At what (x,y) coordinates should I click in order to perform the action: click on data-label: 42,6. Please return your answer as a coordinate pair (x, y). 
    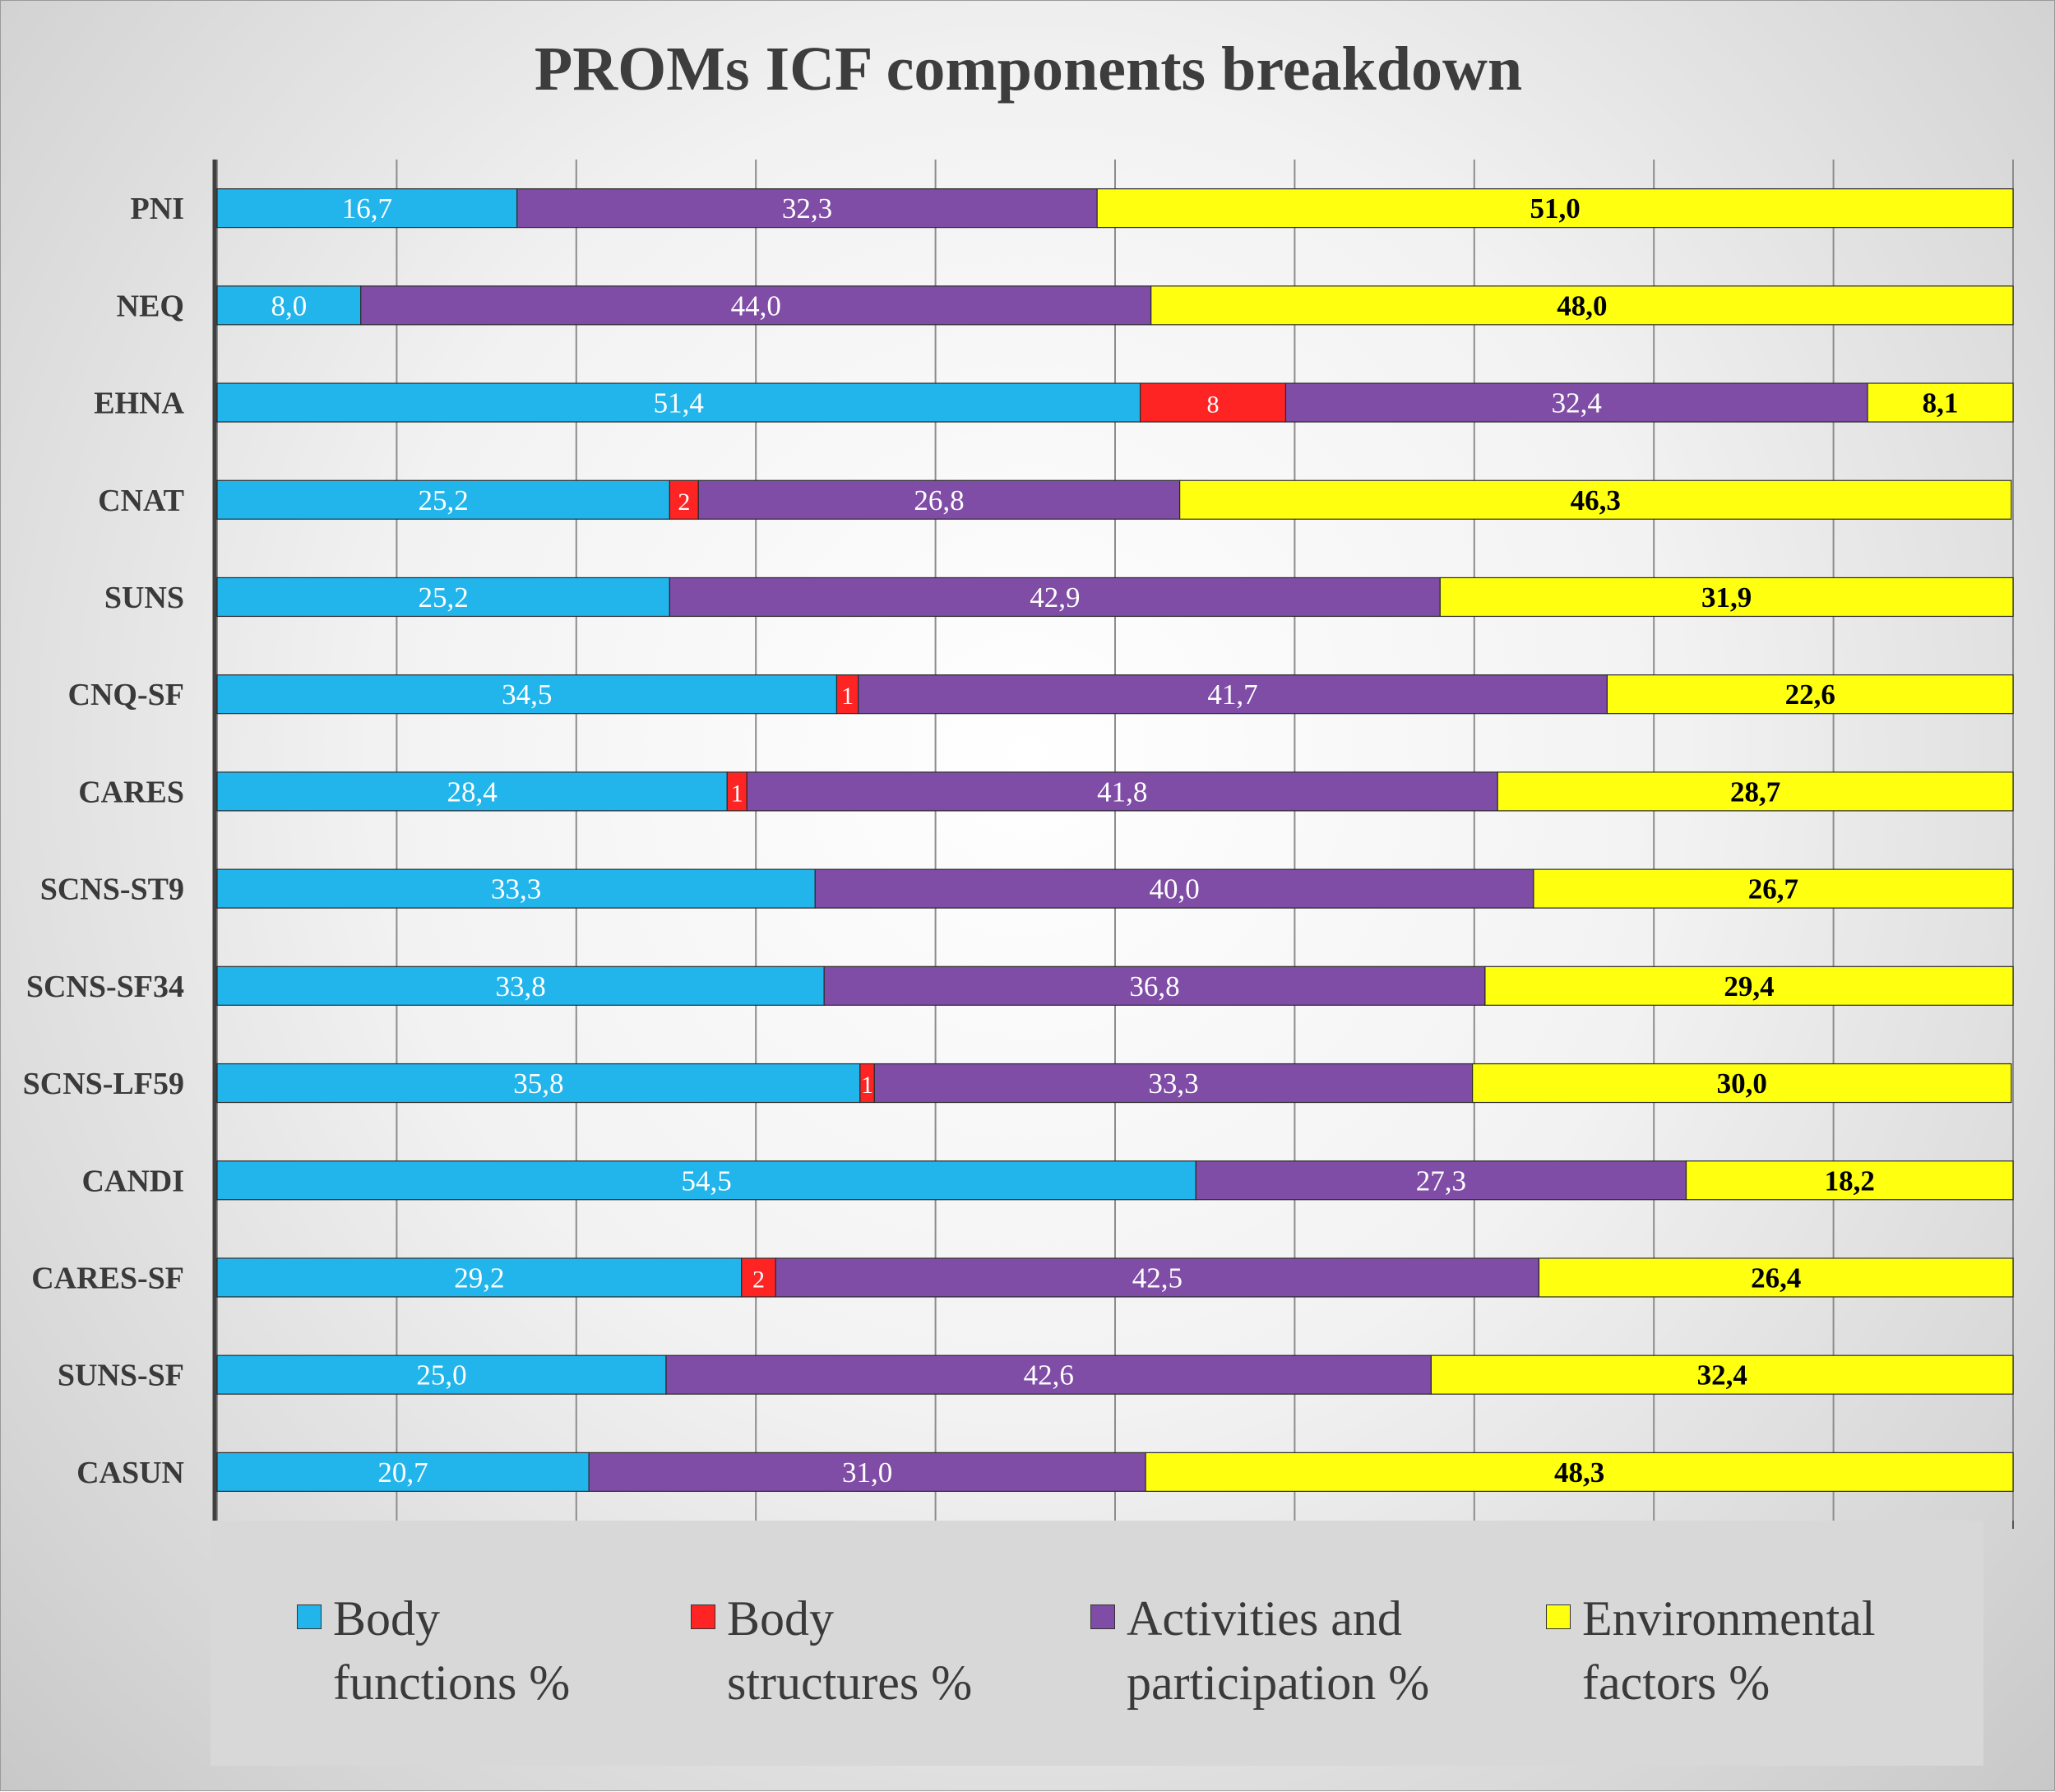
    Looking at the image, I should click on (1049, 1375).